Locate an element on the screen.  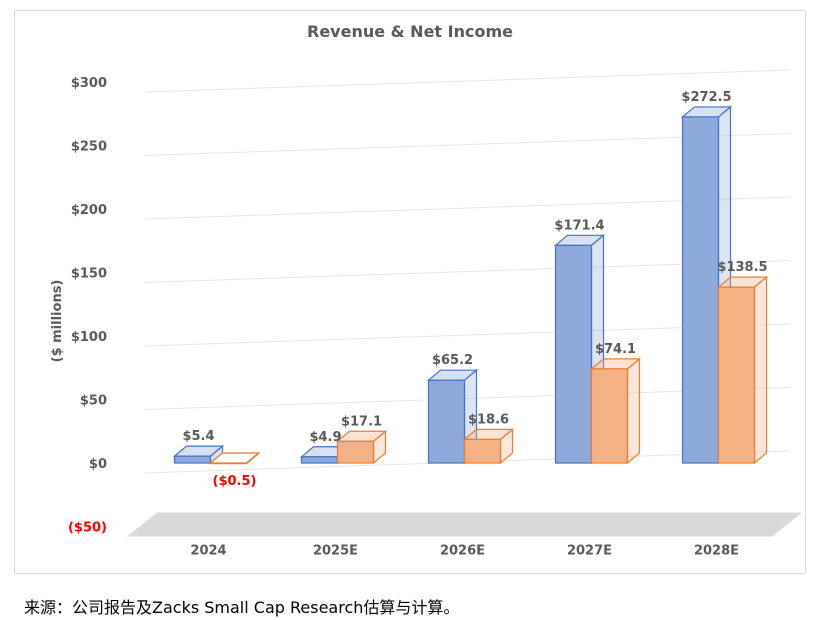
data-label-net-income: $17.1 is located at coordinates (361, 421).